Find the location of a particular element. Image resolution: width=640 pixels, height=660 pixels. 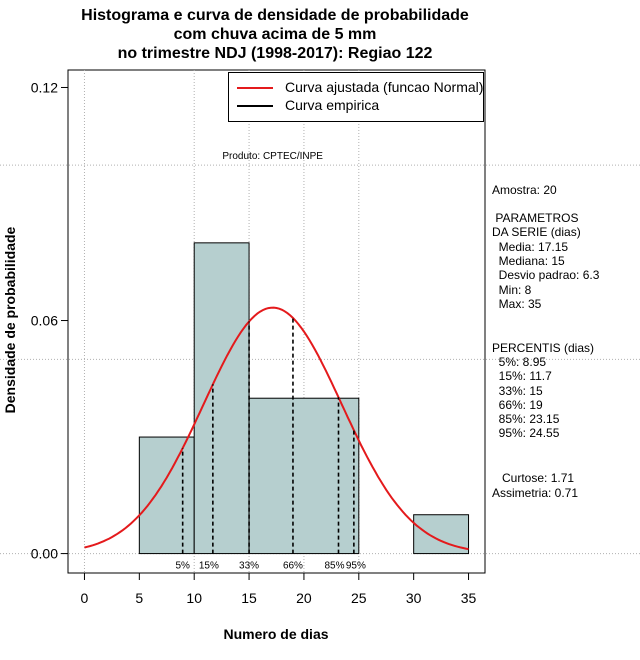

percentile-label: 15% is located at coordinates (209, 566).